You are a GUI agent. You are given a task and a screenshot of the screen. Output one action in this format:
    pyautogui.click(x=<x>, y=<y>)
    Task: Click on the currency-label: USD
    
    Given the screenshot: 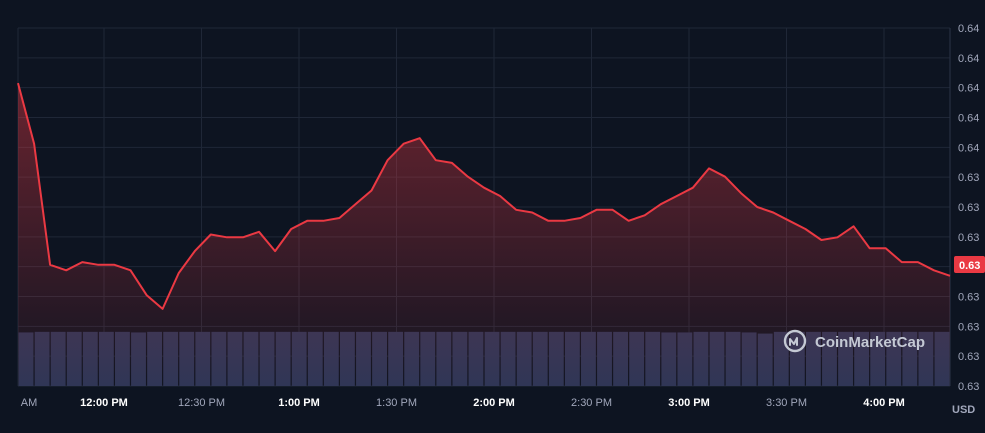 What is the action you would take?
    pyautogui.click(x=963, y=410)
    